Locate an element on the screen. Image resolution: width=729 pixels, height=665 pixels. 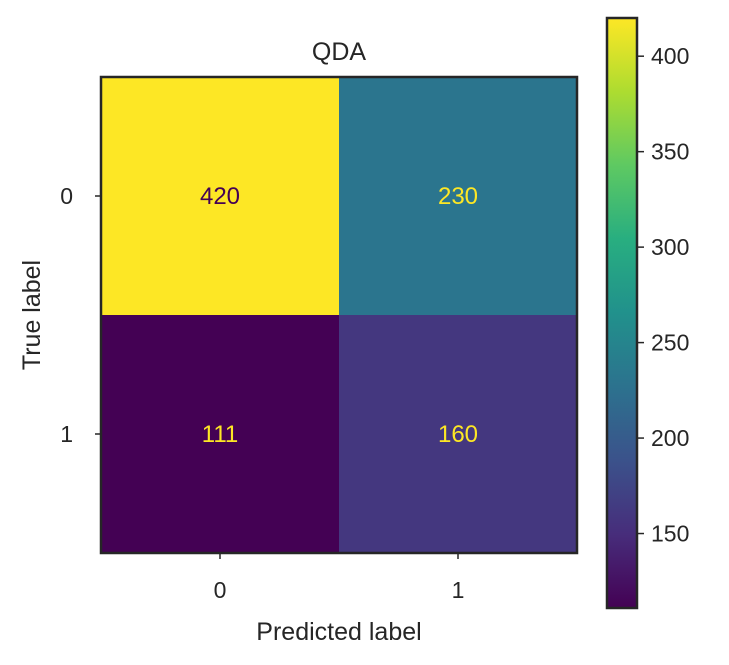
colorbar-tick-label-1: 200 is located at coordinates (670, 438).